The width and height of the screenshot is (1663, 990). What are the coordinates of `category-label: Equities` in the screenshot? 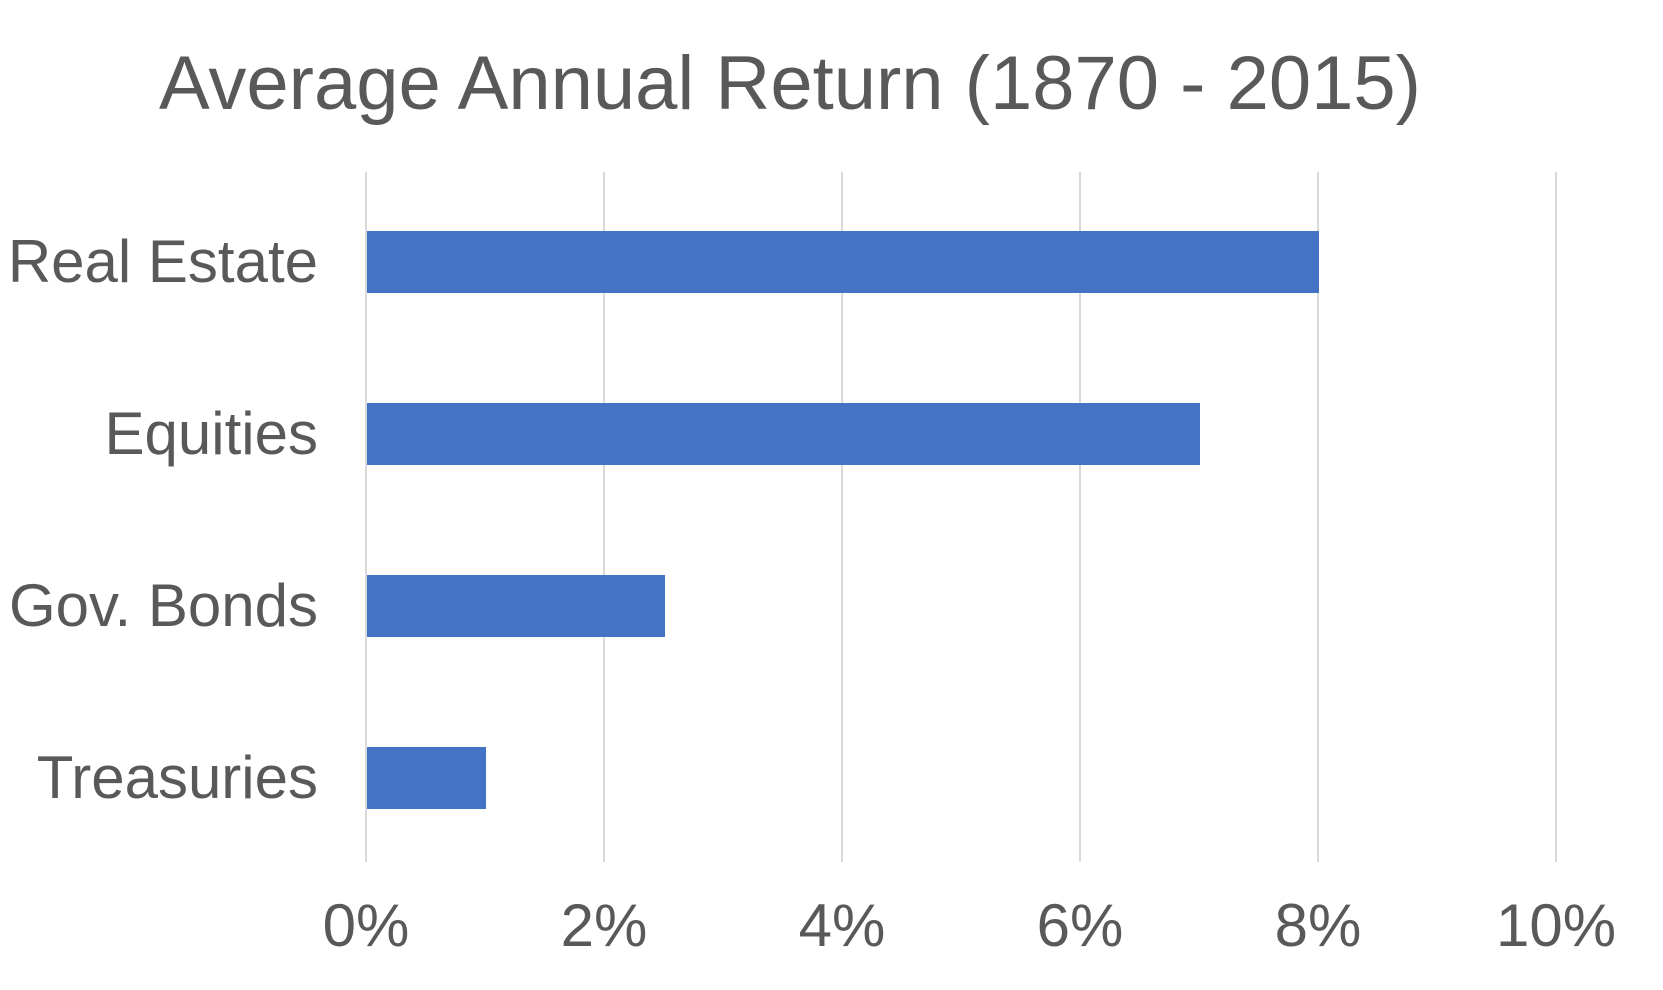 It's located at (211, 433).